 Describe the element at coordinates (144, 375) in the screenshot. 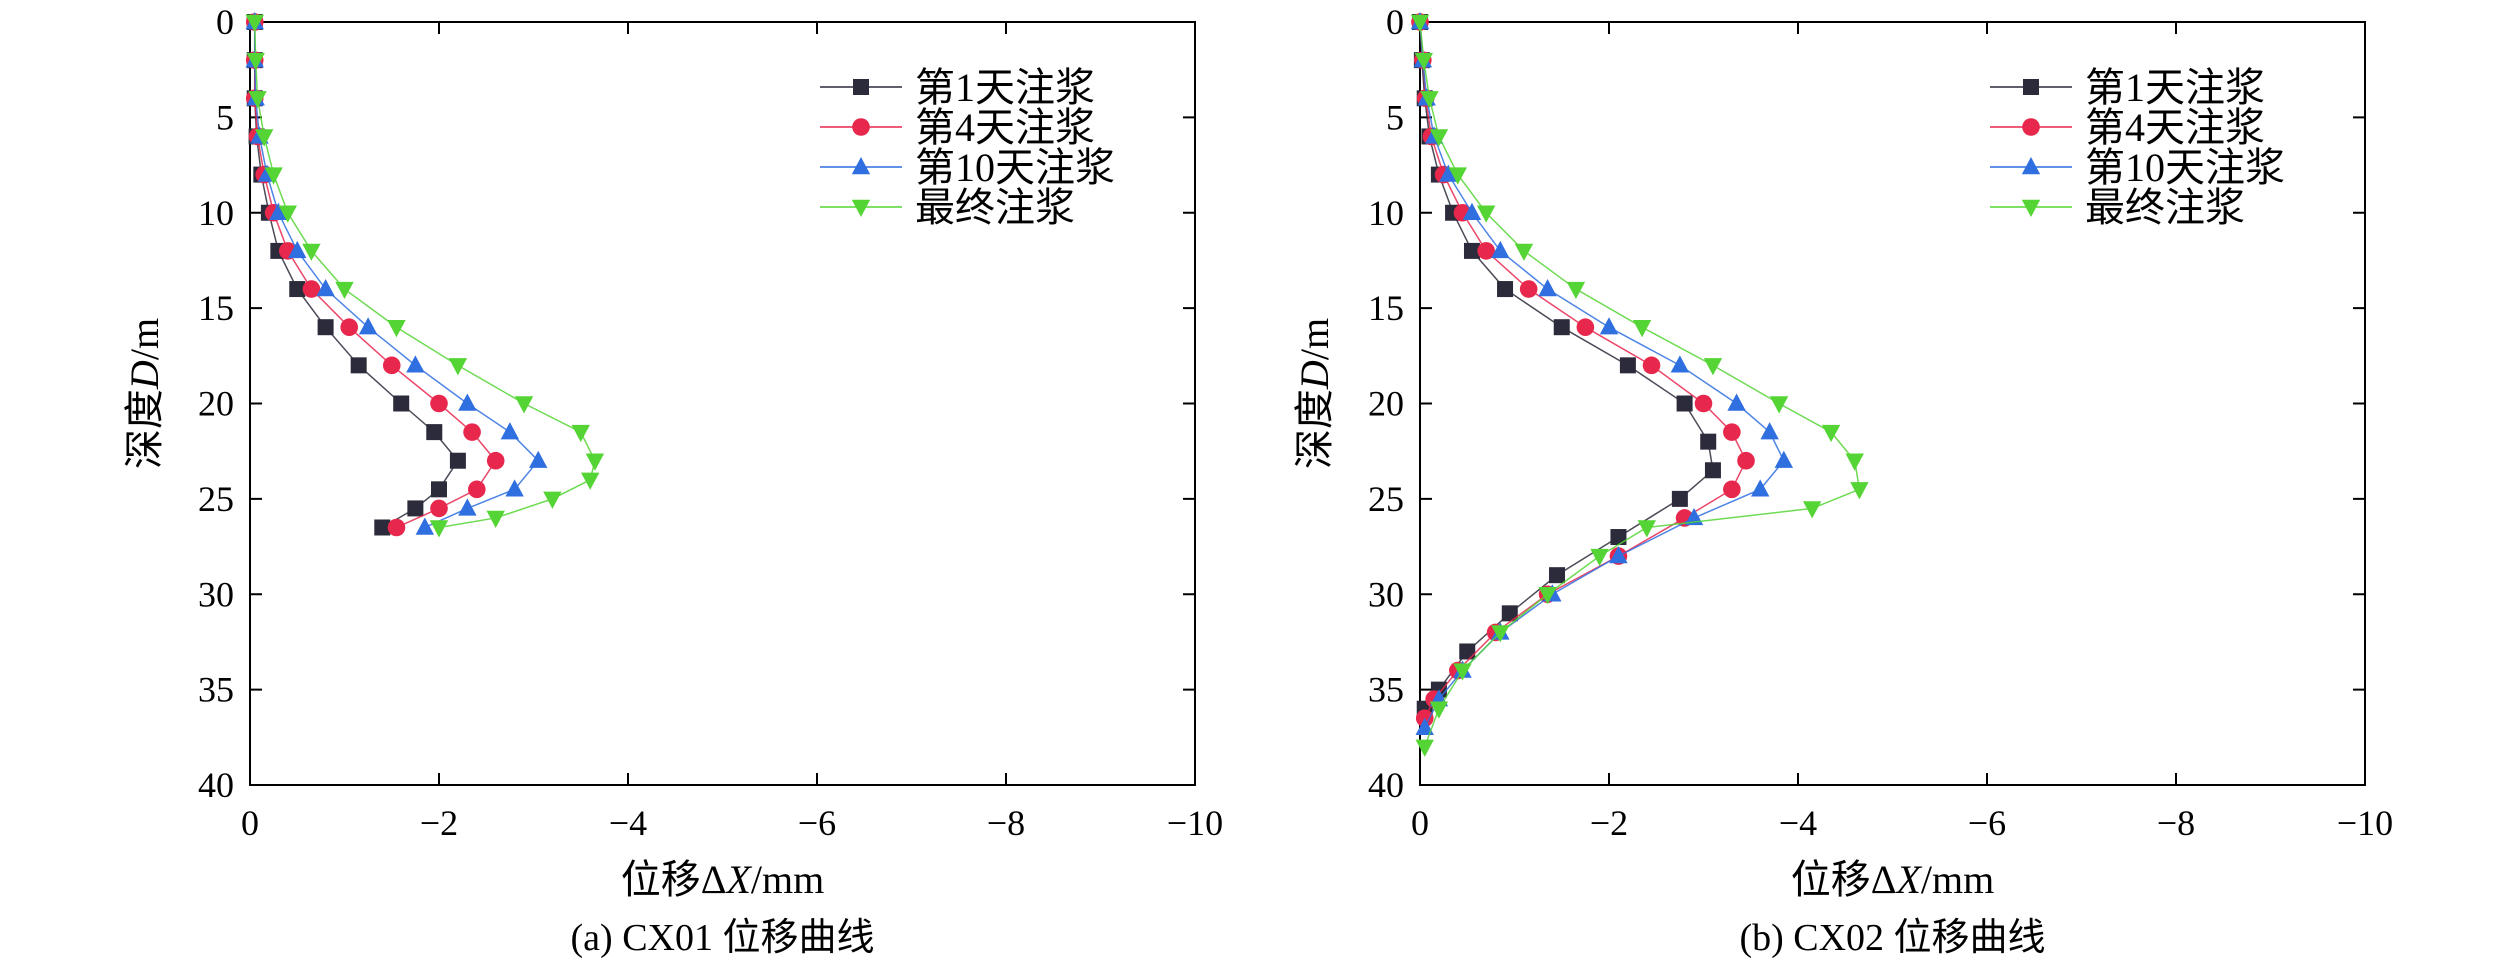

I see `y-axis-label-var: D` at that location.